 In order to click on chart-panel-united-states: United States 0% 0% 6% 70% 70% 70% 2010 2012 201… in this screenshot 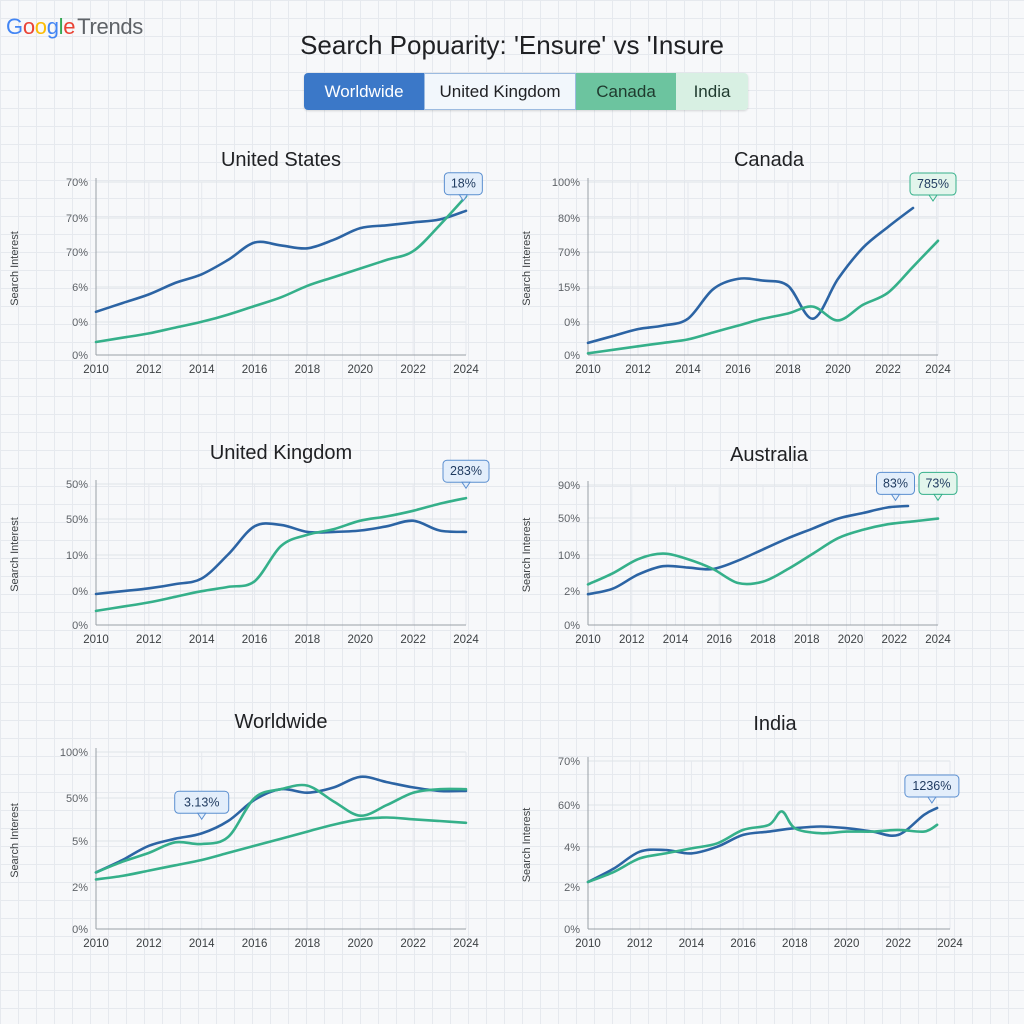, I will do `click(250, 265)`.